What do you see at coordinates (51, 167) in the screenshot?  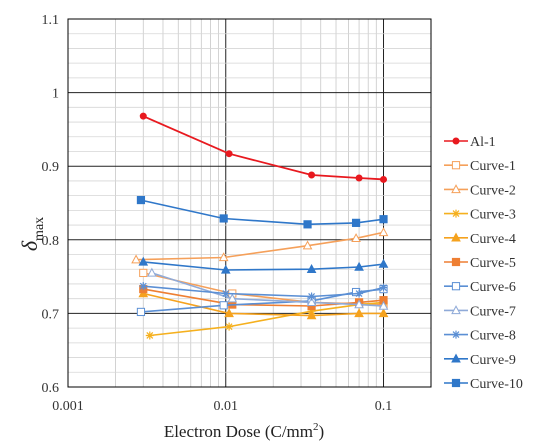 I see `y-tick-label: 0.9` at bounding box center [51, 167].